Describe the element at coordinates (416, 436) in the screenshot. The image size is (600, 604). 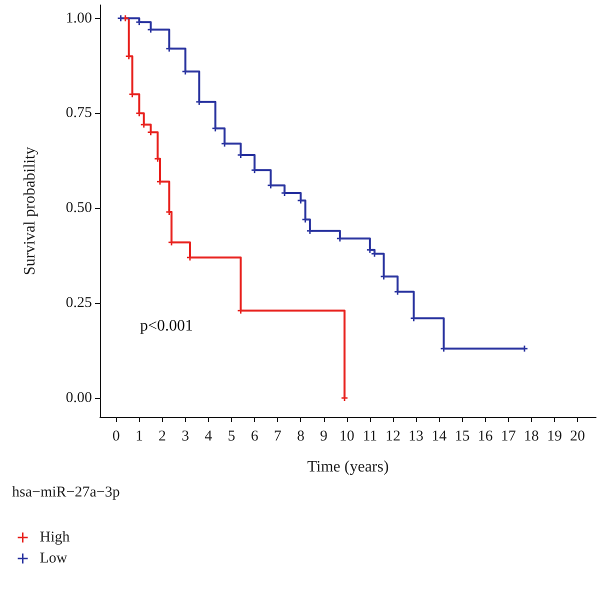
I see `x-tick-label: 13` at that location.